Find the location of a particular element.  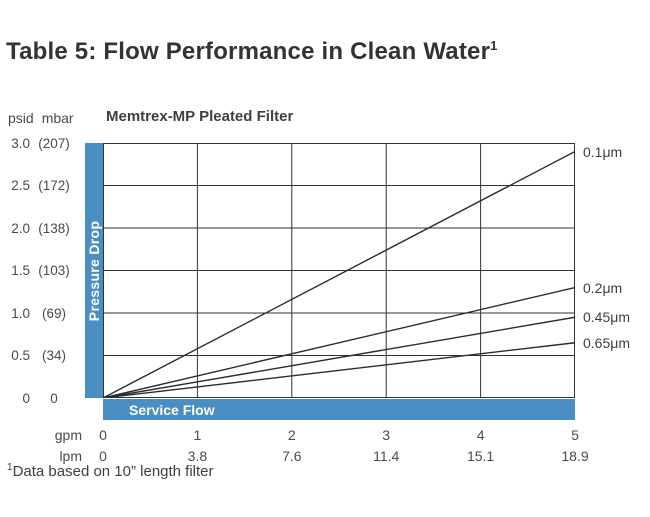

y-tick-row: 3.0 (207) is located at coordinates (43, 143).